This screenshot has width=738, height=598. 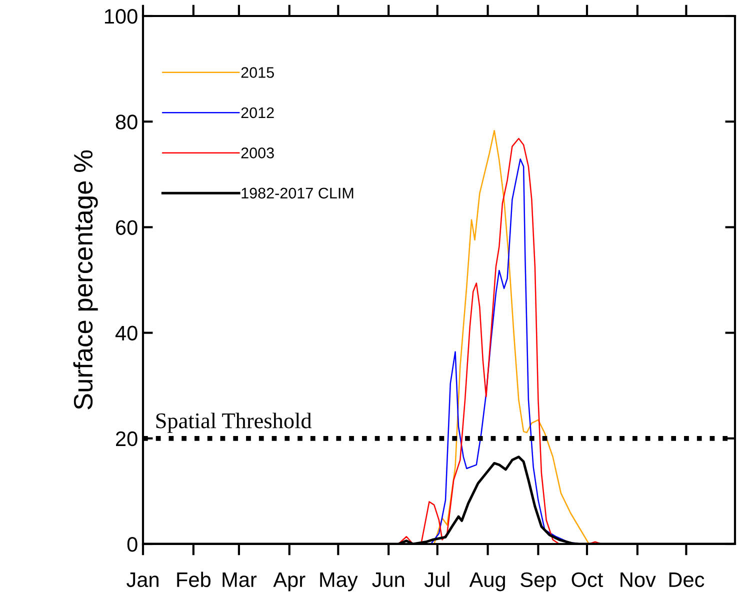 I want to click on y-tick-label: 80, so click(x=127, y=122).